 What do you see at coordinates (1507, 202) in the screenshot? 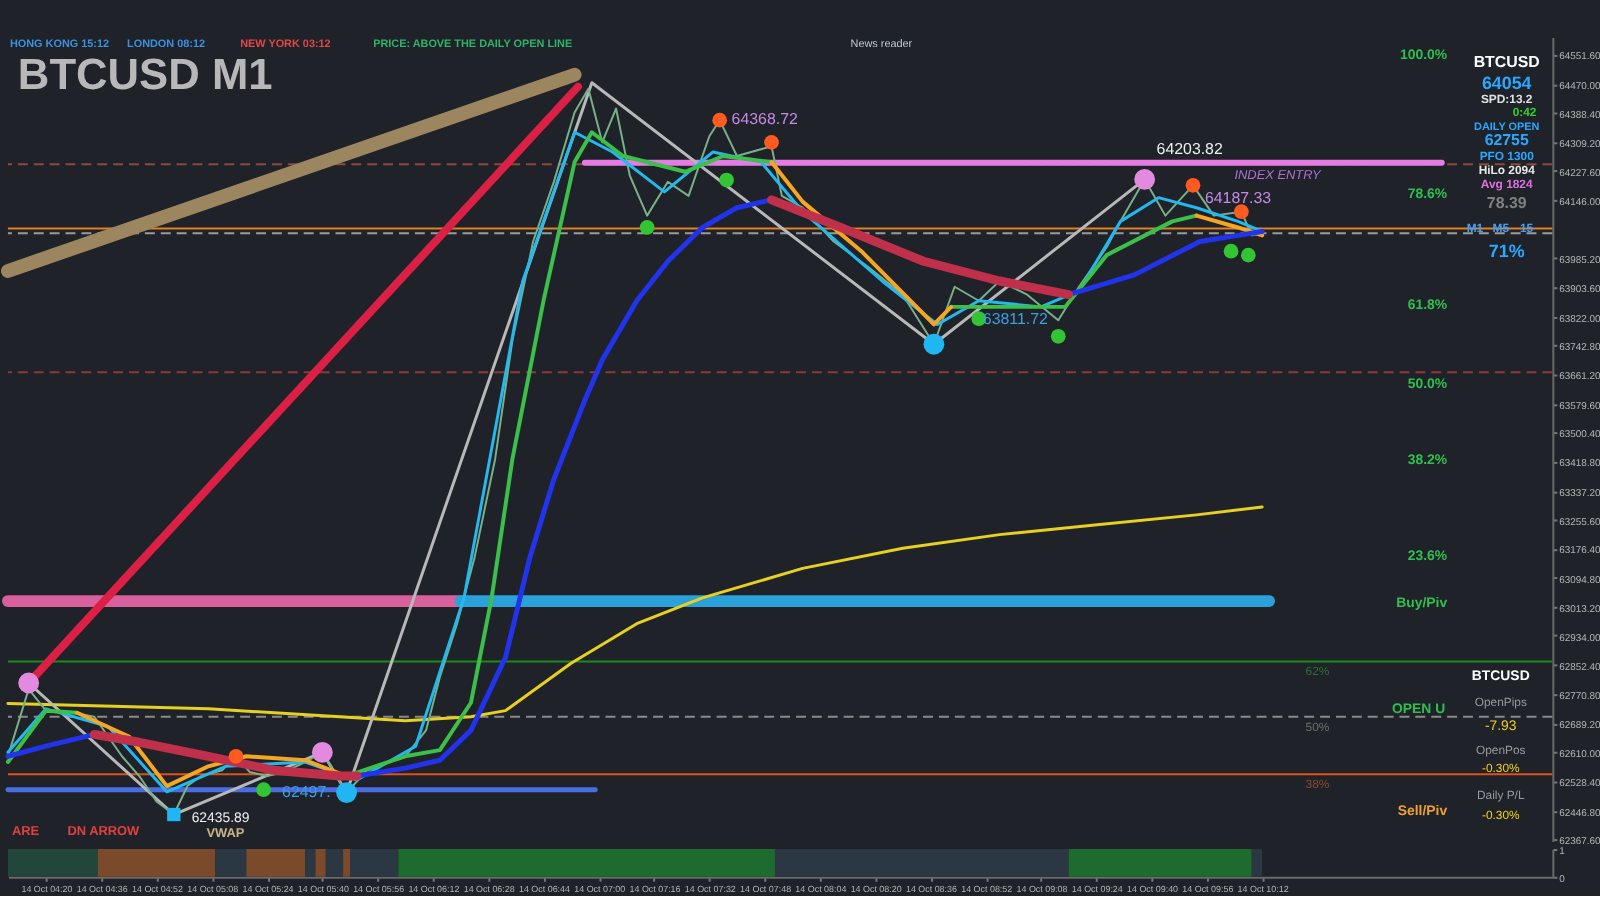
I see `annotation: 78.39` at bounding box center [1507, 202].